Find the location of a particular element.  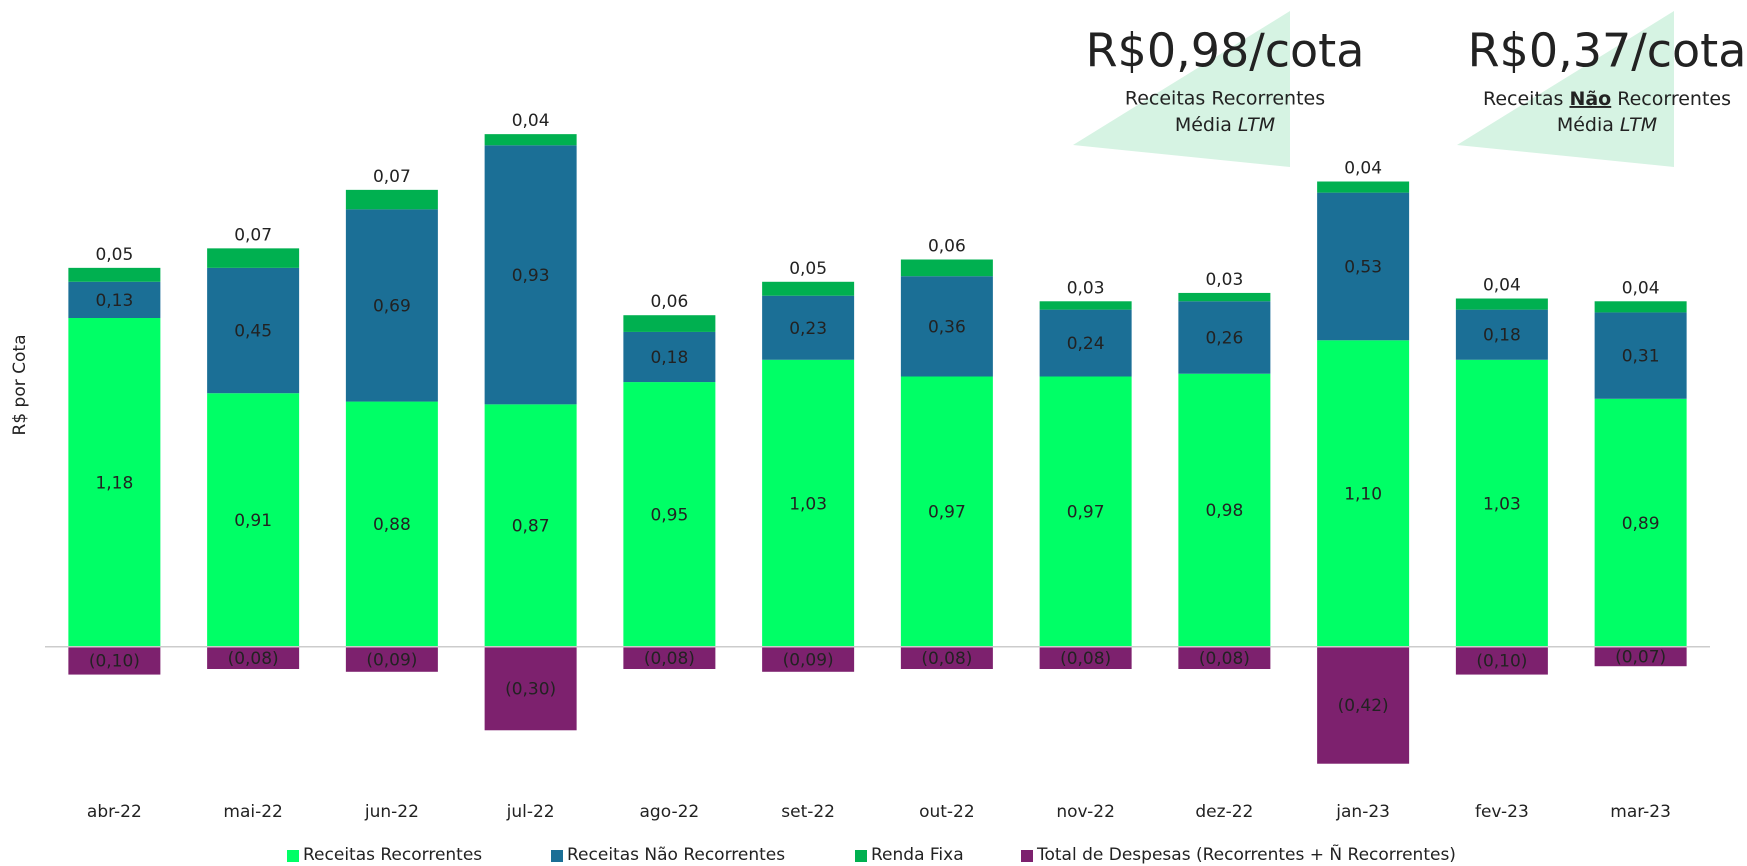

data-label: (0,30) is located at coordinates (530, 690).